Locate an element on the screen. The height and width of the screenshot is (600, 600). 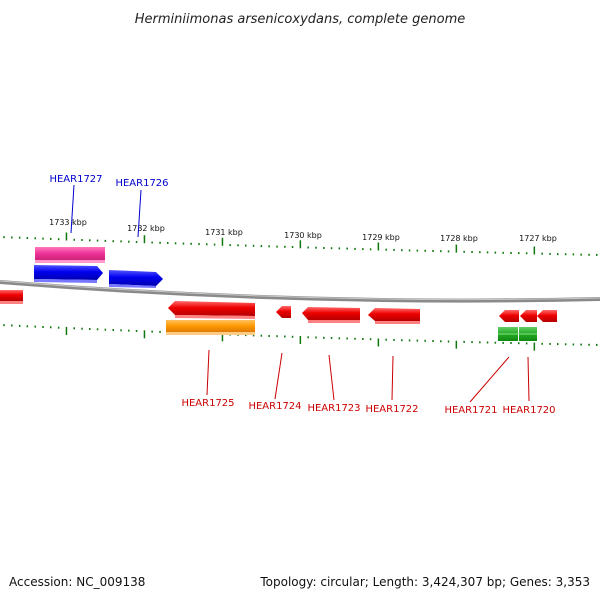
gene-hear1726-arrow-a is located at coordinates (68, 272).